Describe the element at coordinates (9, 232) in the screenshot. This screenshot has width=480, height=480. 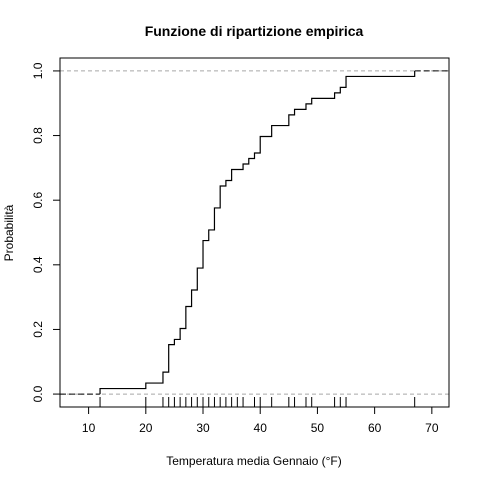
I see `y-axis-label: Probabilità` at that location.